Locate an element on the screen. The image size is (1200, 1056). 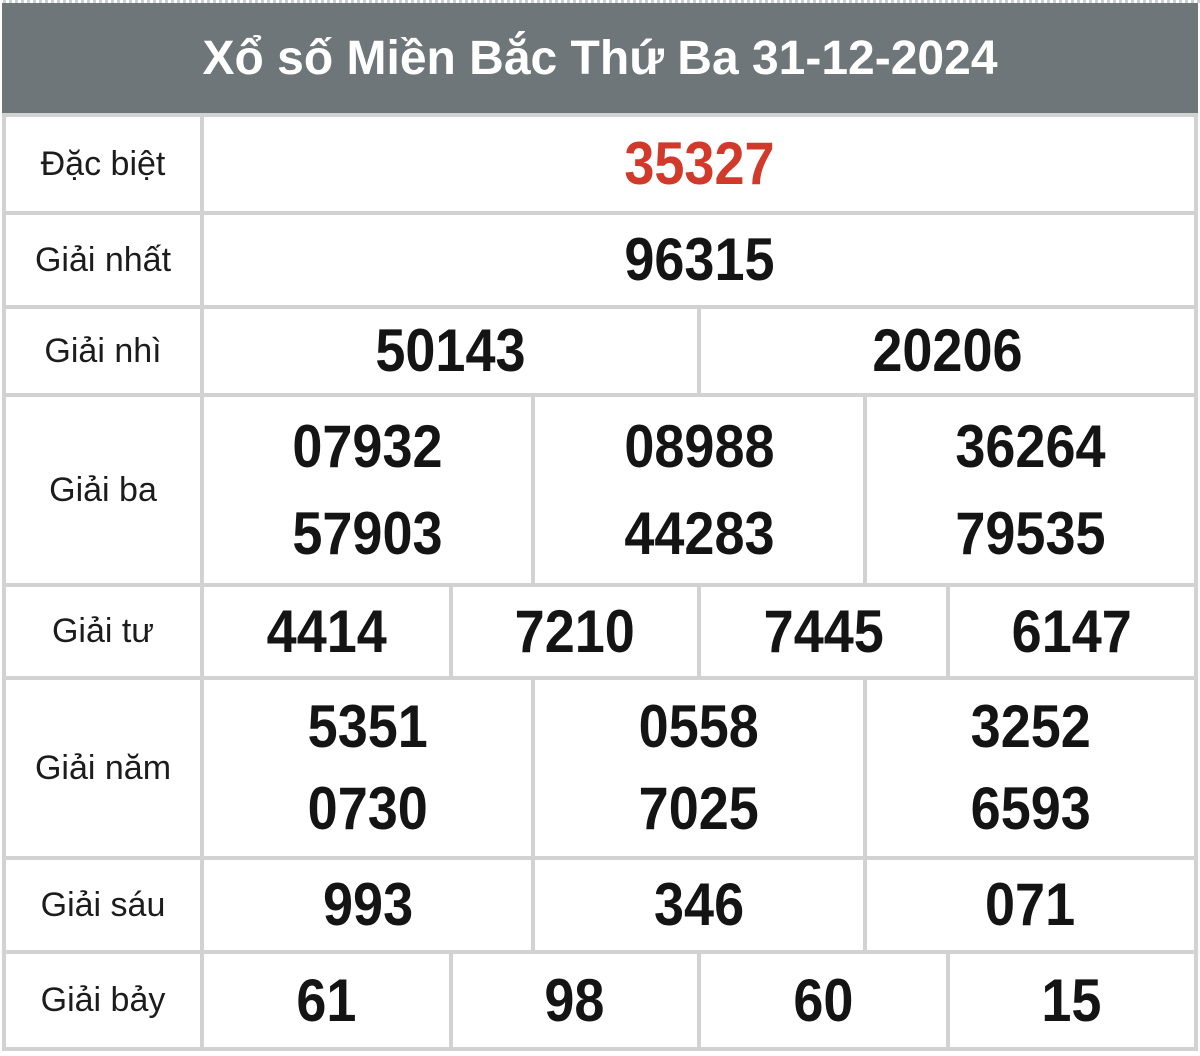
prize-cell: 3252 6593 is located at coordinates (1030, 768).